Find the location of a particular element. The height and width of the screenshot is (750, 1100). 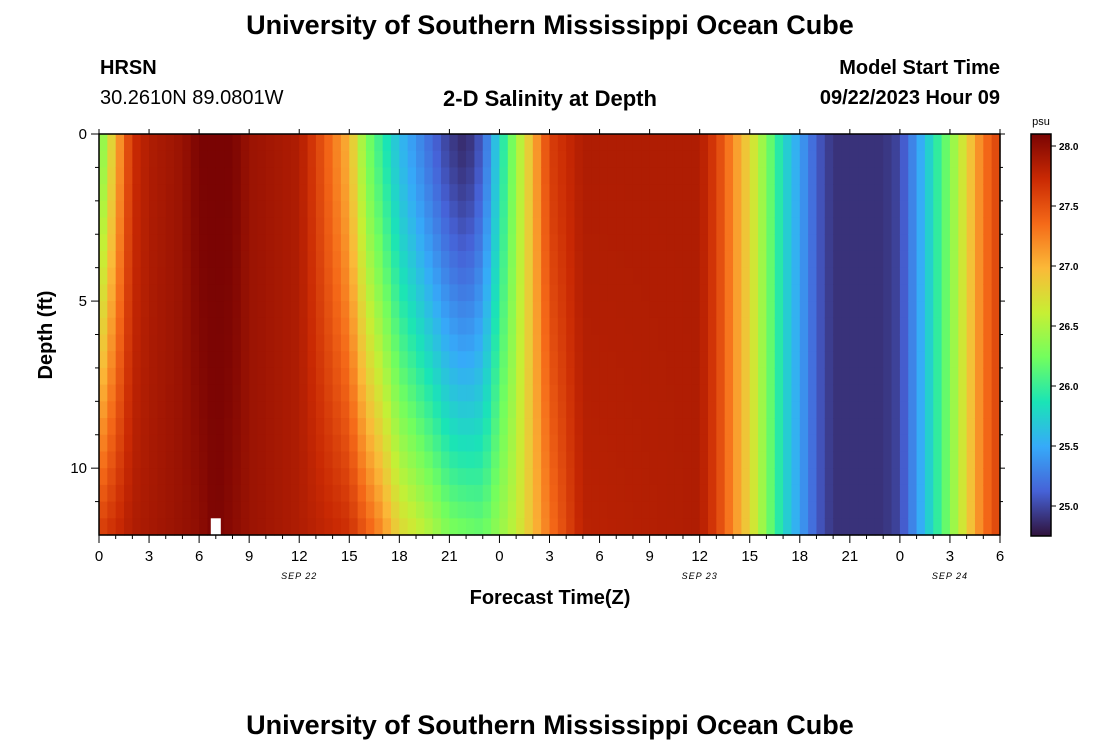

colorbar-tick-label: 25.5 is located at coordinates (1069, 447).